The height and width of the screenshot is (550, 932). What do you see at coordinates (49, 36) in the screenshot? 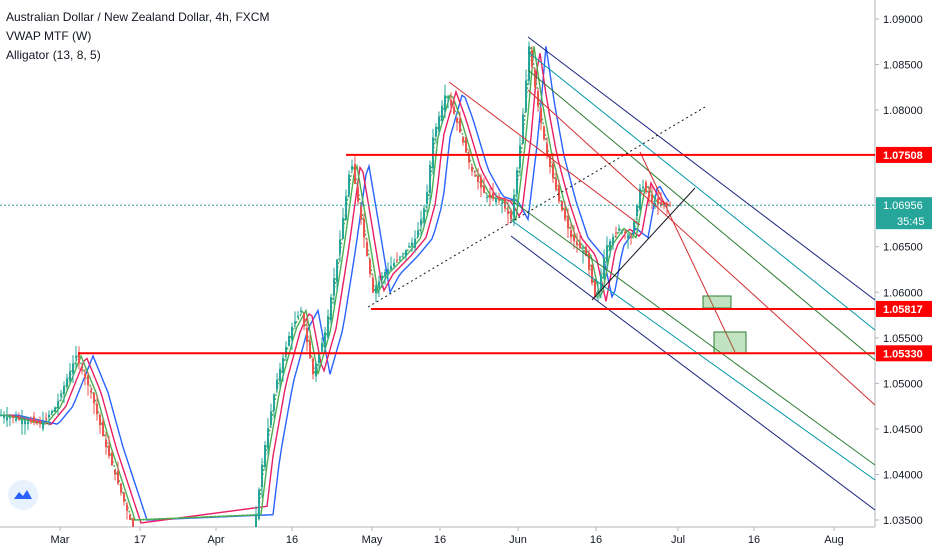
I see `indicator-vwap: VWAP MTF (W)` at bounding box center [49, 36].